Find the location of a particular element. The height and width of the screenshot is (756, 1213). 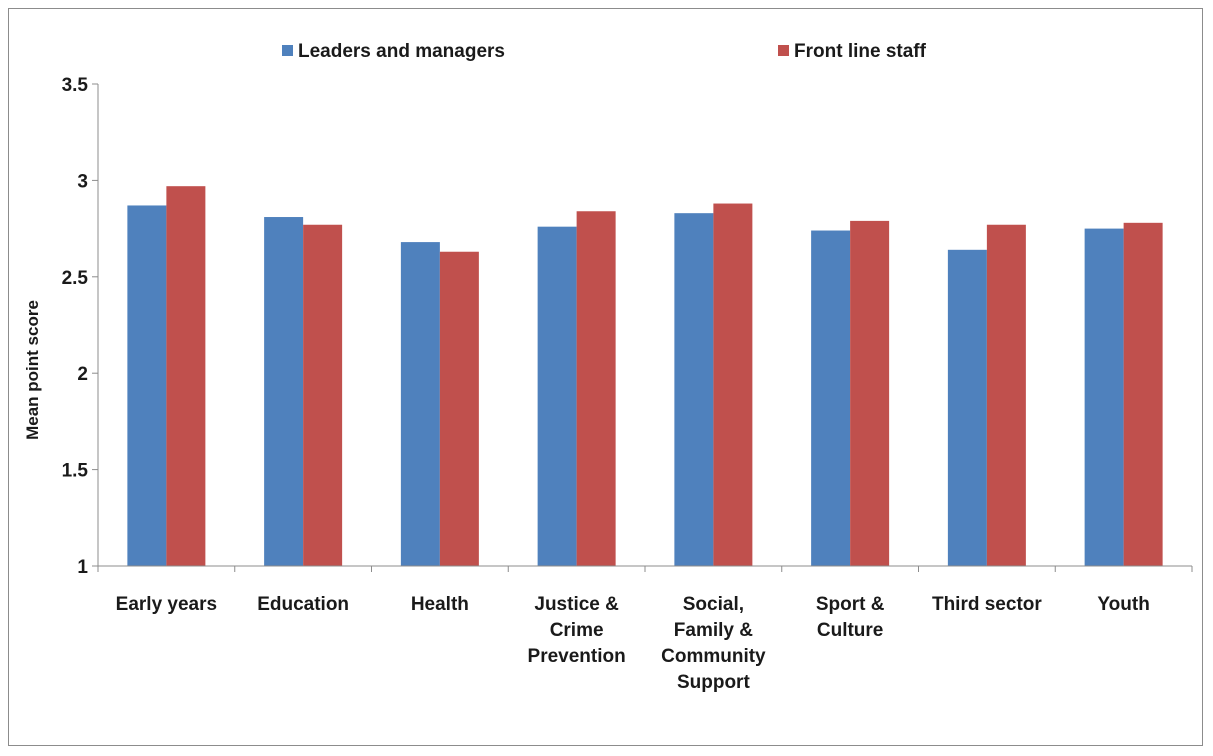

y-tick-label: 2 is located at coordinates (82, 374).